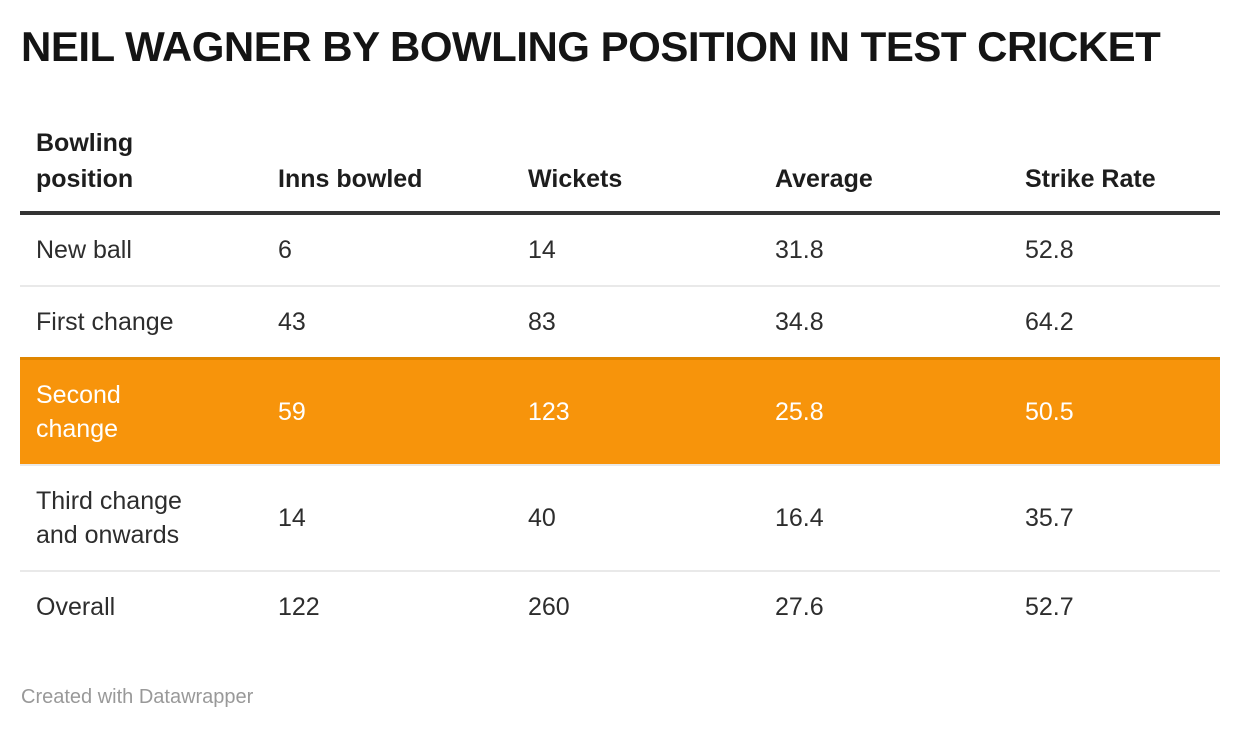 This screenshot has height=736, width=1240. Describe the element at coordinates (141, 411) in the screenshot. I see `cell-position: Second change` at that location.